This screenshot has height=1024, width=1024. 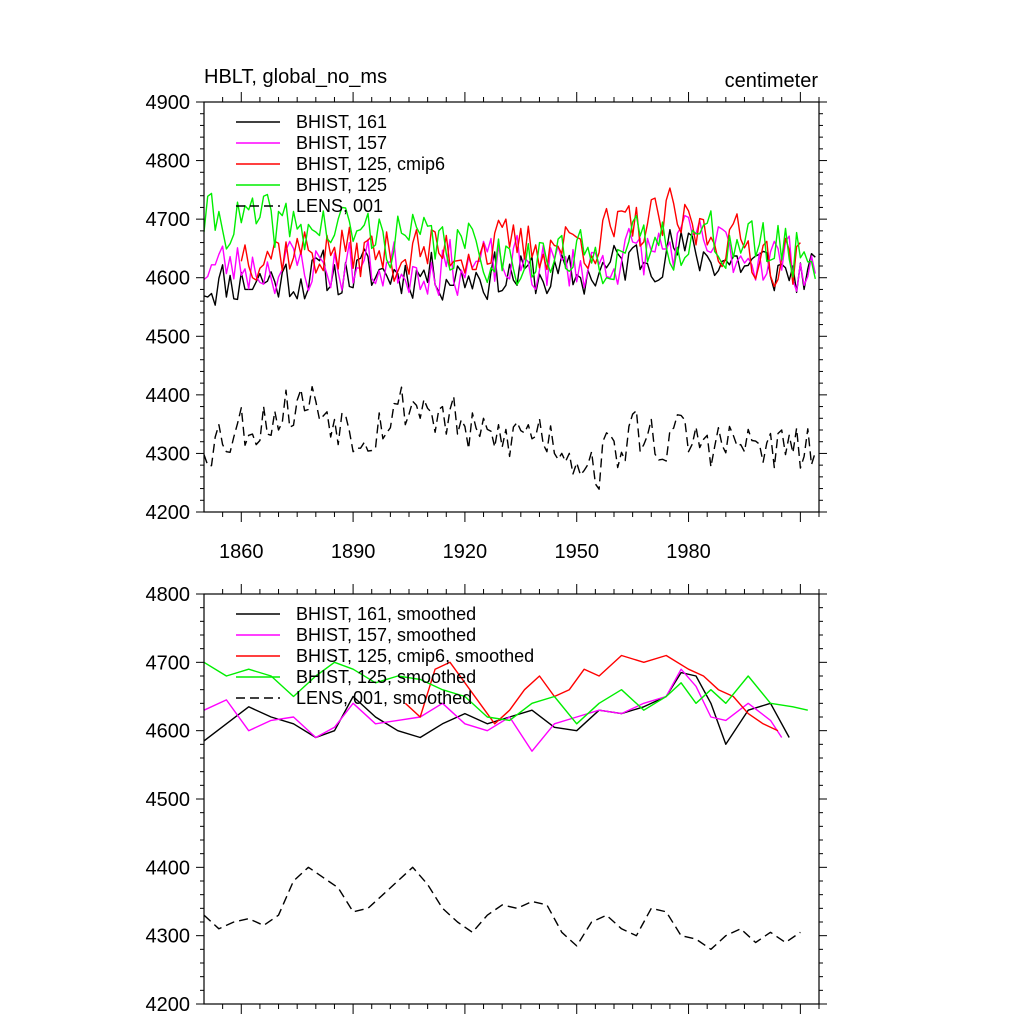 What do you see at coordinates (353, 552) in the screenshot?
I see `x-tick-label: 1890` at bounding box center [353, 552].